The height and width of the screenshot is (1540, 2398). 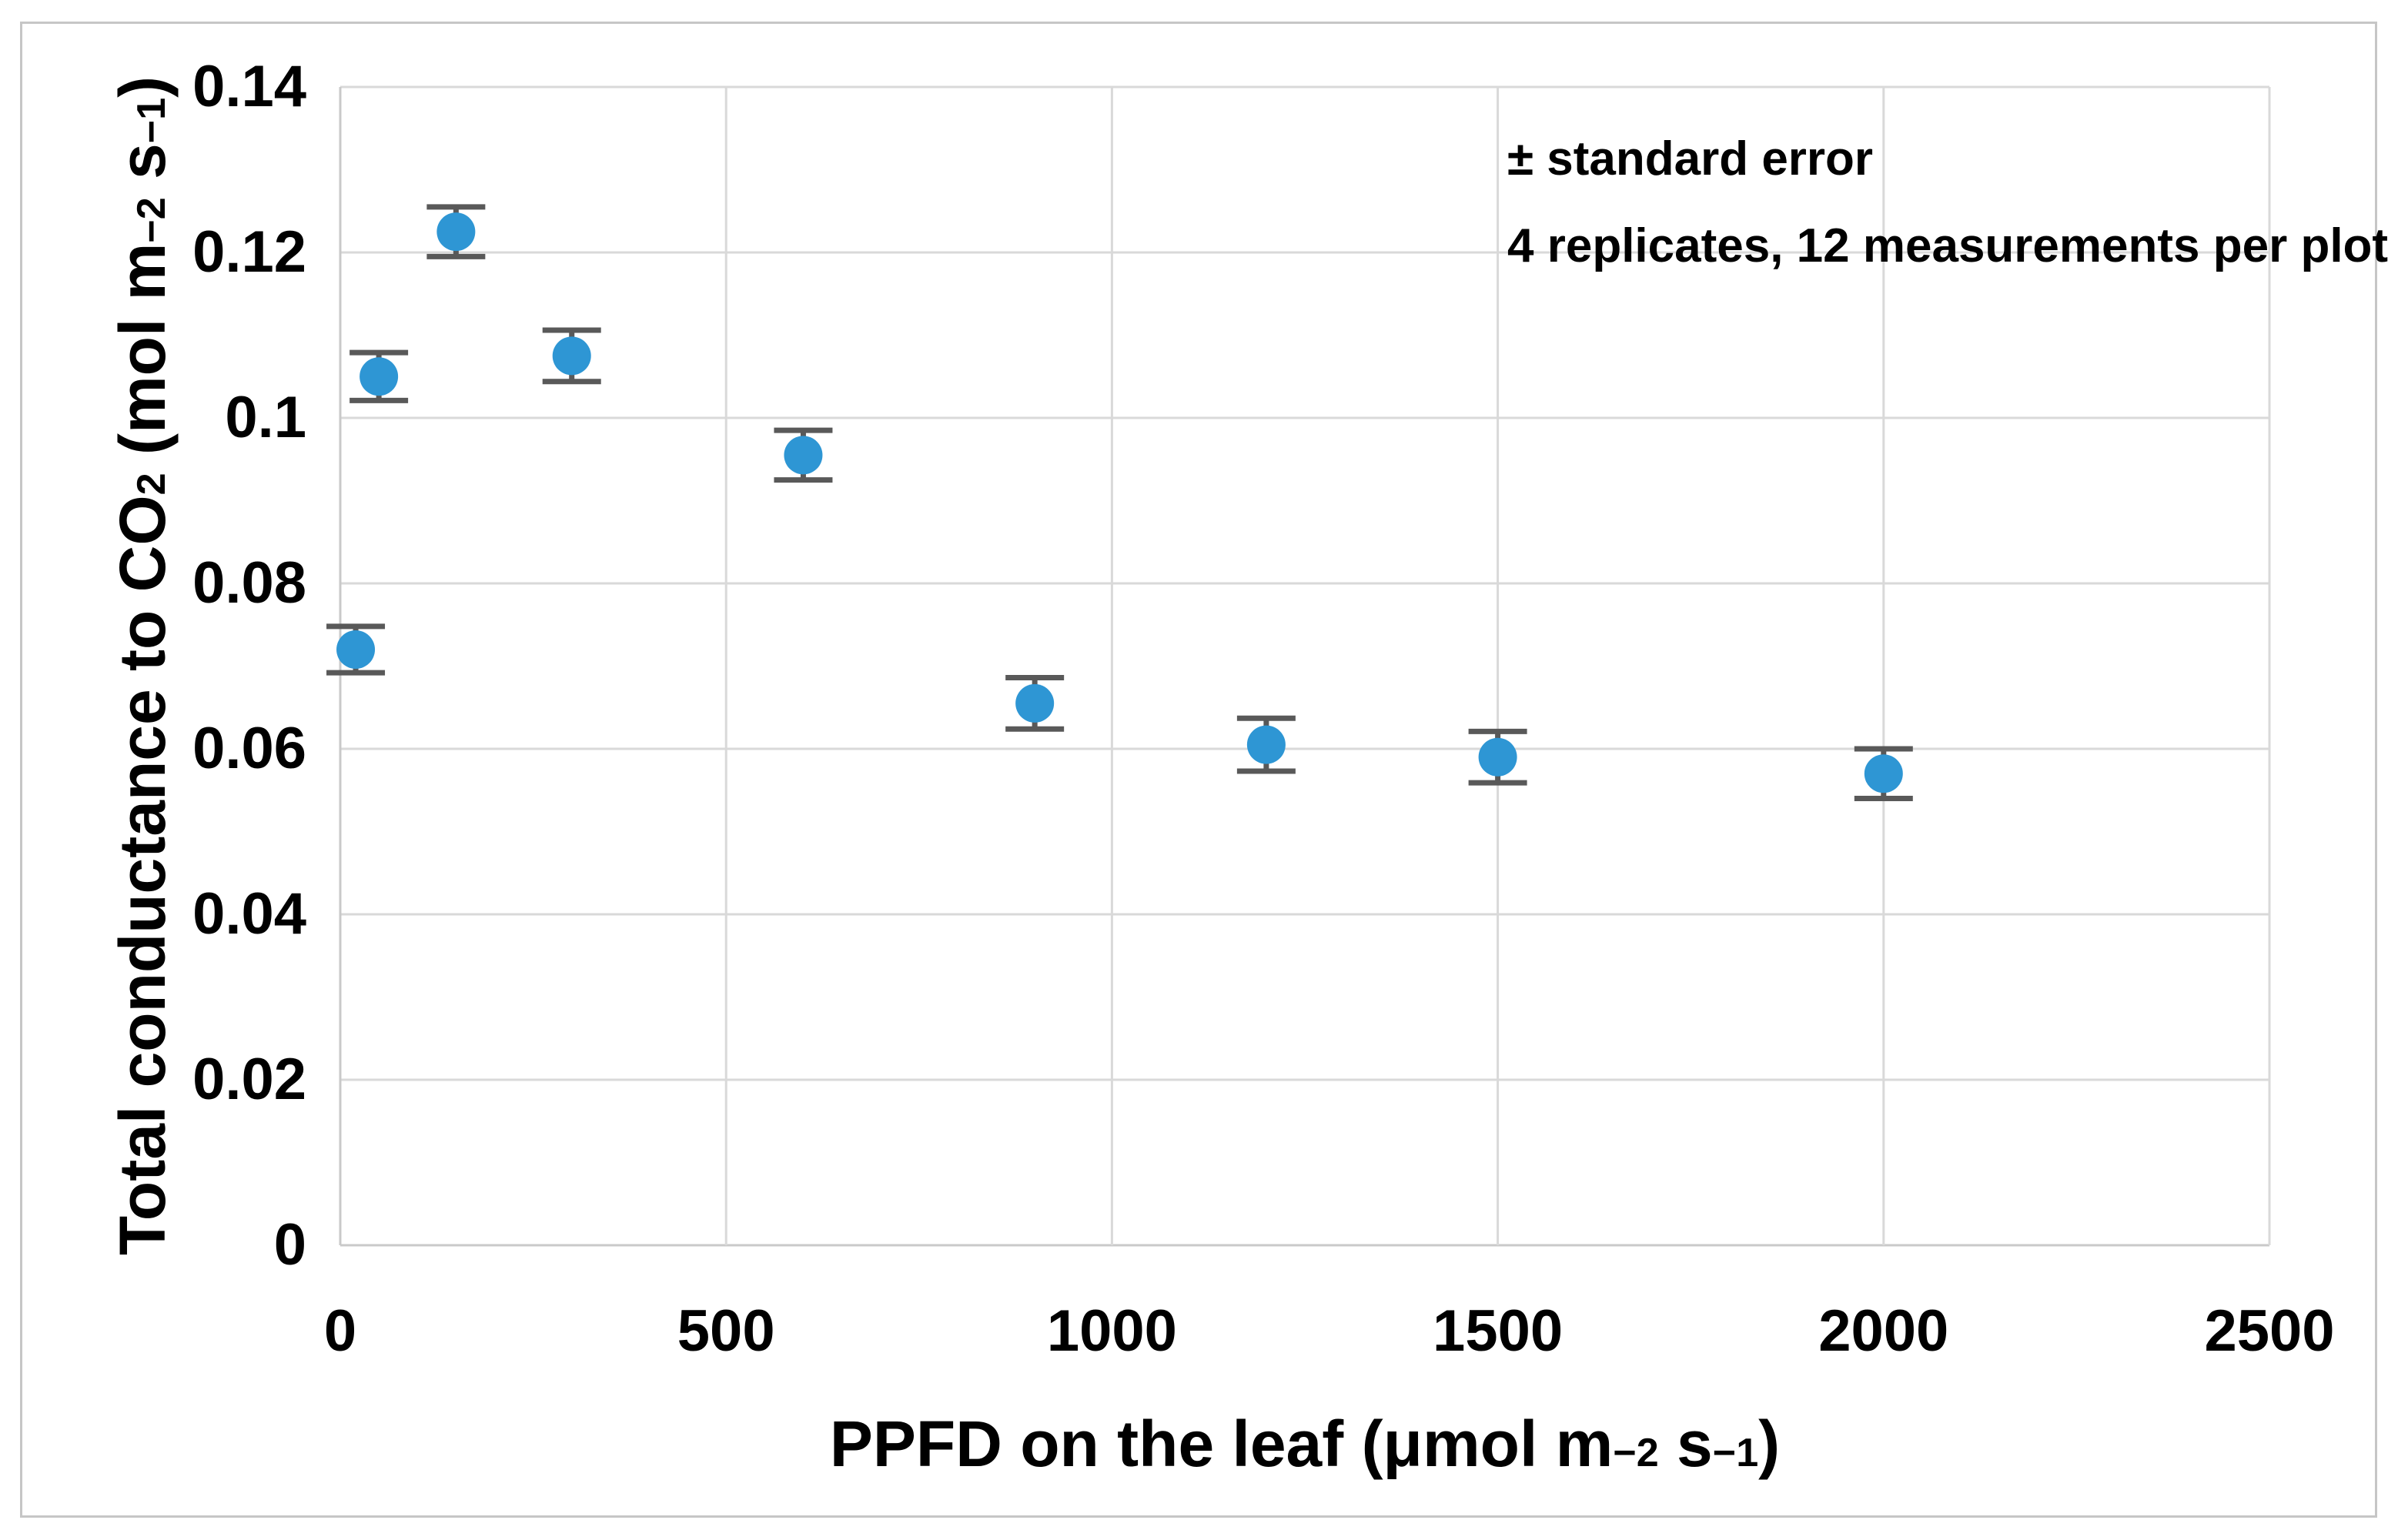 I want to click on x-tick-label: 2000, so click(x=1883, y=1331).